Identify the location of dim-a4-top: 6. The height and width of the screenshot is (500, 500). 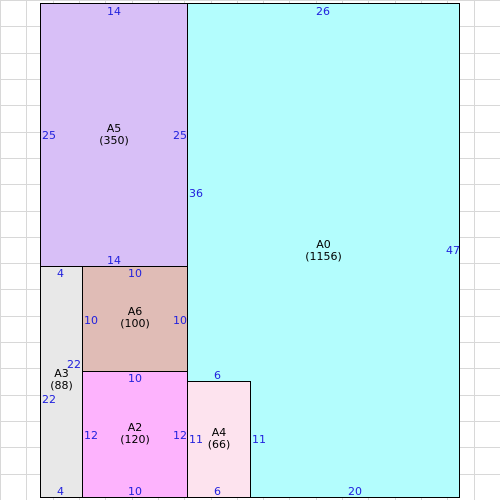
(217, 375).